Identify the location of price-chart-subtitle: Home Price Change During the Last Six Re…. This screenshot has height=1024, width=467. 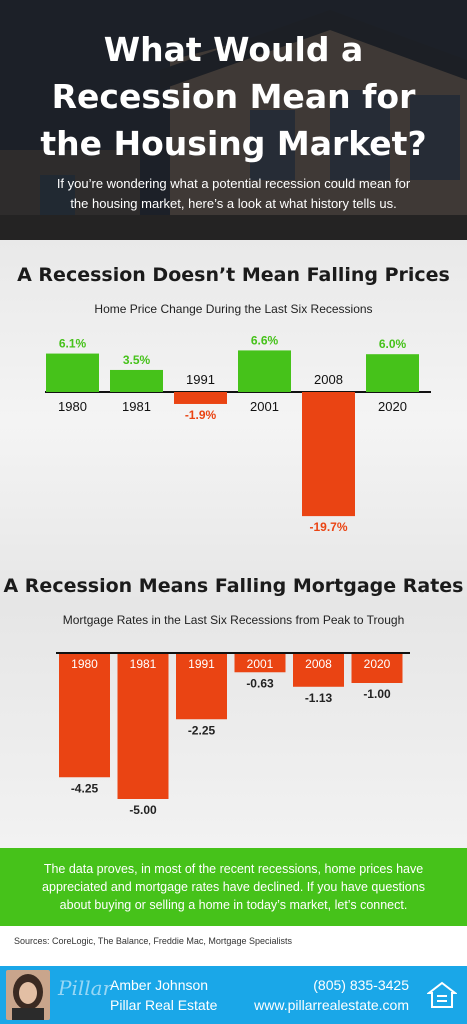
(233, 309).